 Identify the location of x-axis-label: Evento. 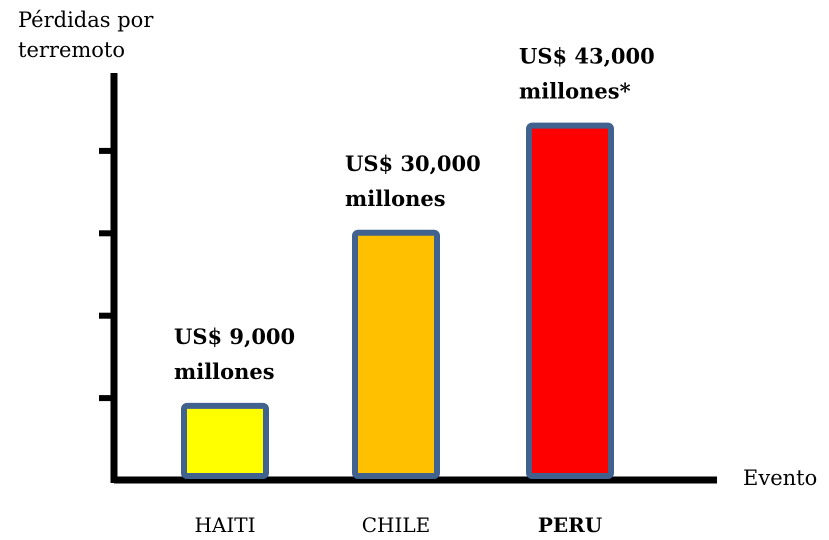
(780, 478).